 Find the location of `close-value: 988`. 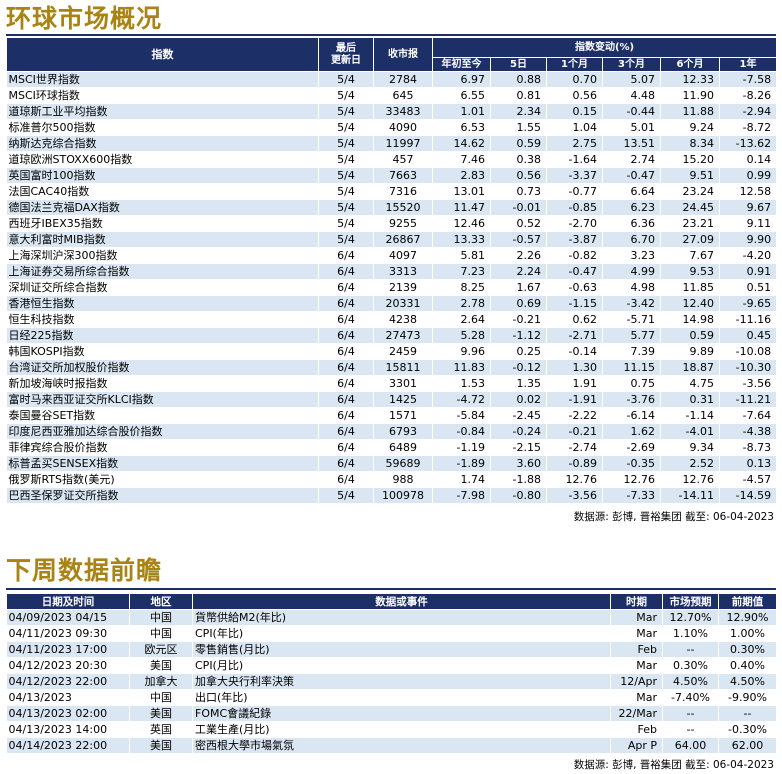

close-value: 988 is located at coordinates (403, 479).